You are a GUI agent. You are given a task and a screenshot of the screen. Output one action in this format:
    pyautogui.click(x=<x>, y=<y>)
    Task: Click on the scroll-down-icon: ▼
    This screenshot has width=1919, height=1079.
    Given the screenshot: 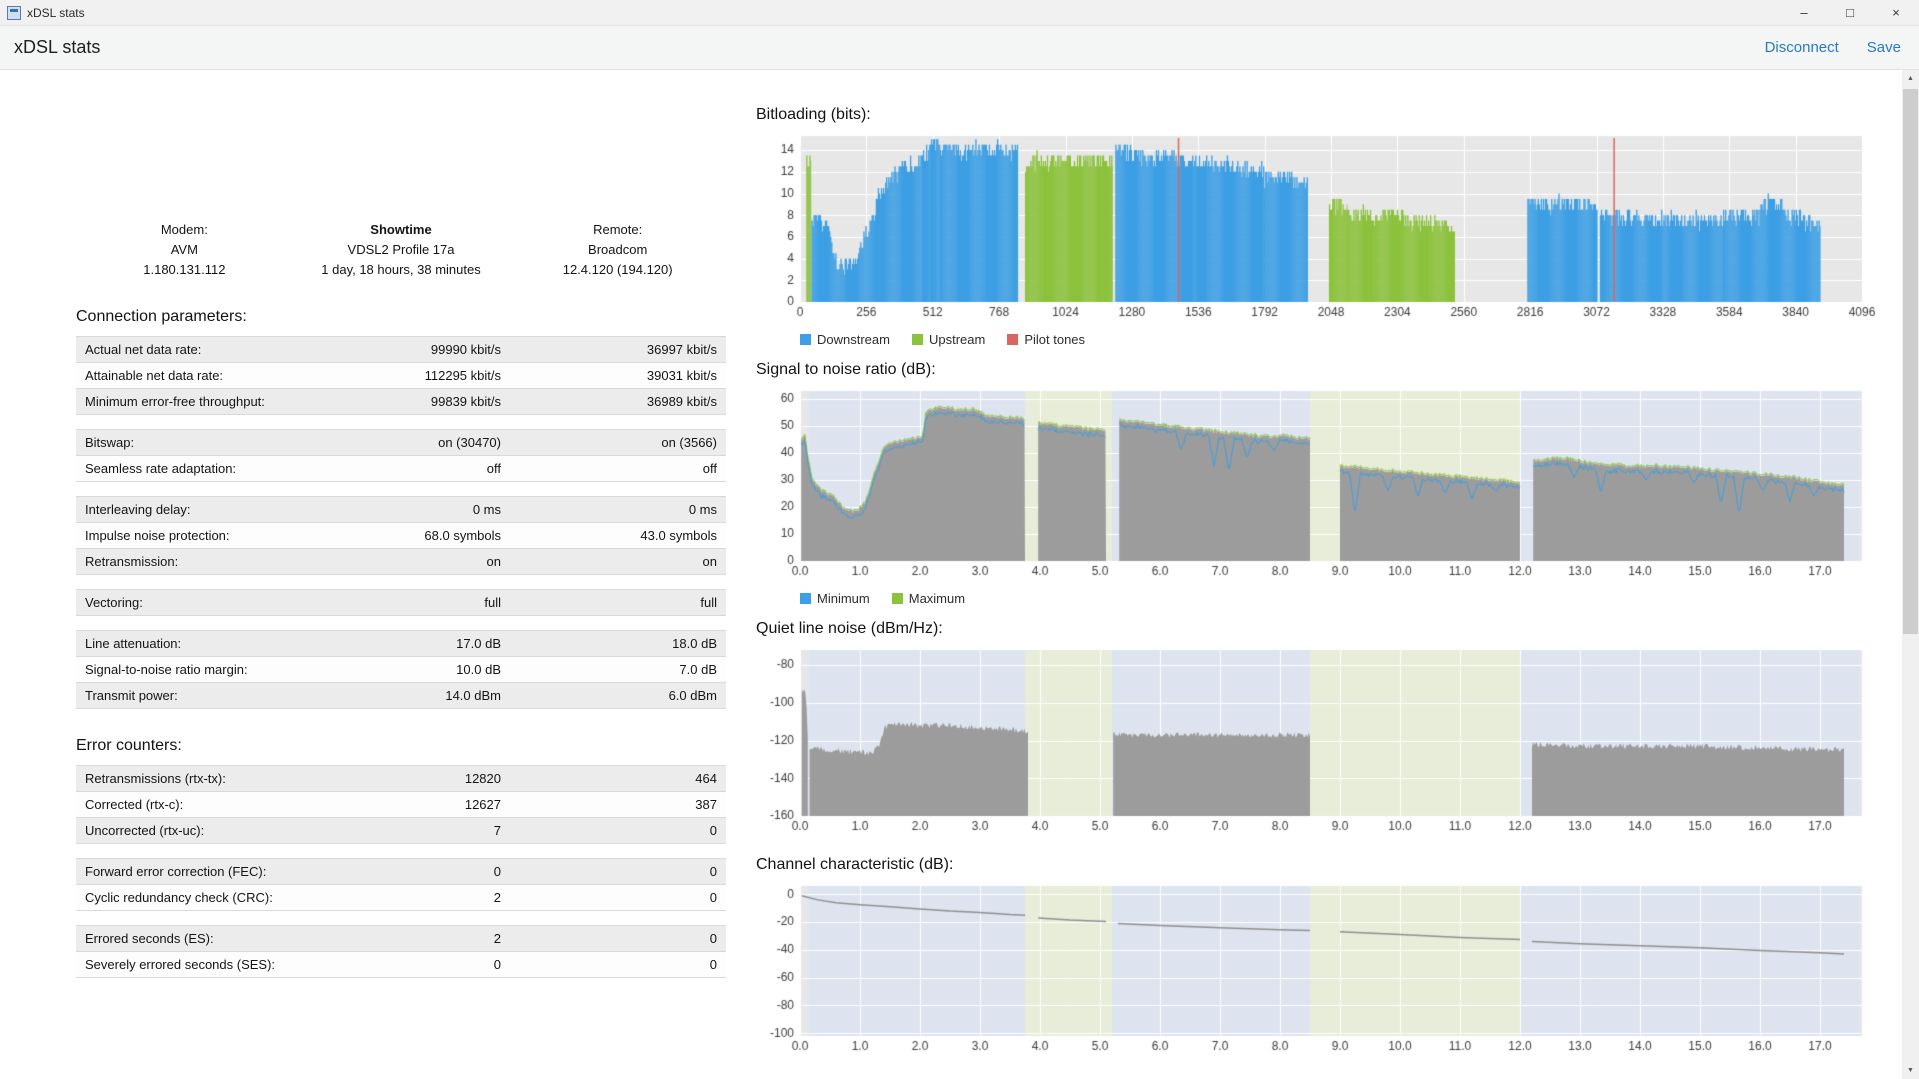 What is the action you would take?
    pyautogui.click(x=1910, y=1070)
    